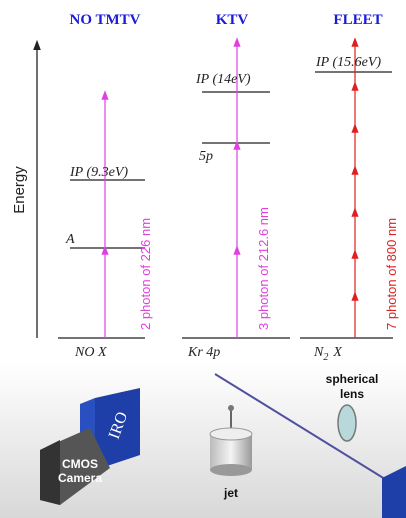 This screenshot has height=518, width=406. What do you see at coordinates (98, 172) in the screenshot?
I see `level-label: IP (9.3eV)` at bounding box center [98, 172].